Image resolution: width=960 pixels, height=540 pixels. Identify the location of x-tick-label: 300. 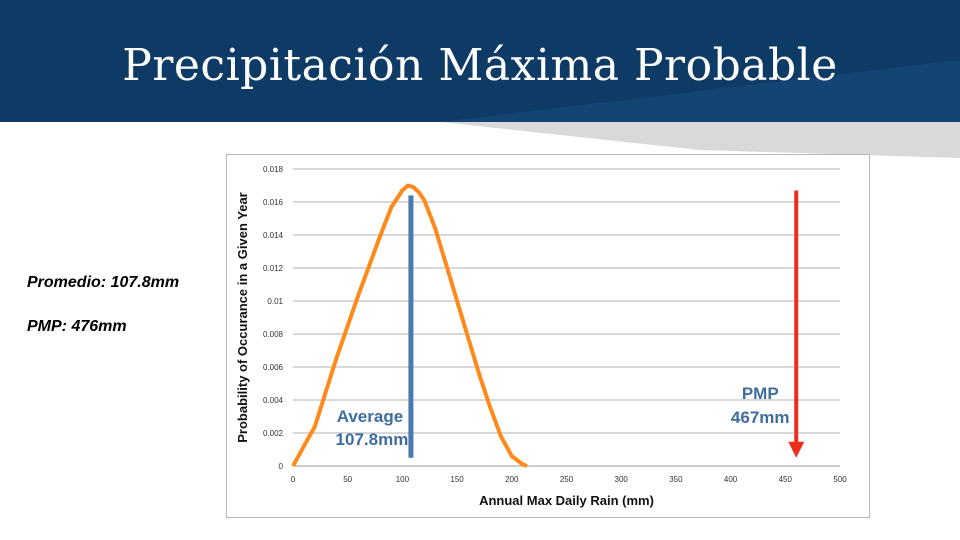
(622, 479).